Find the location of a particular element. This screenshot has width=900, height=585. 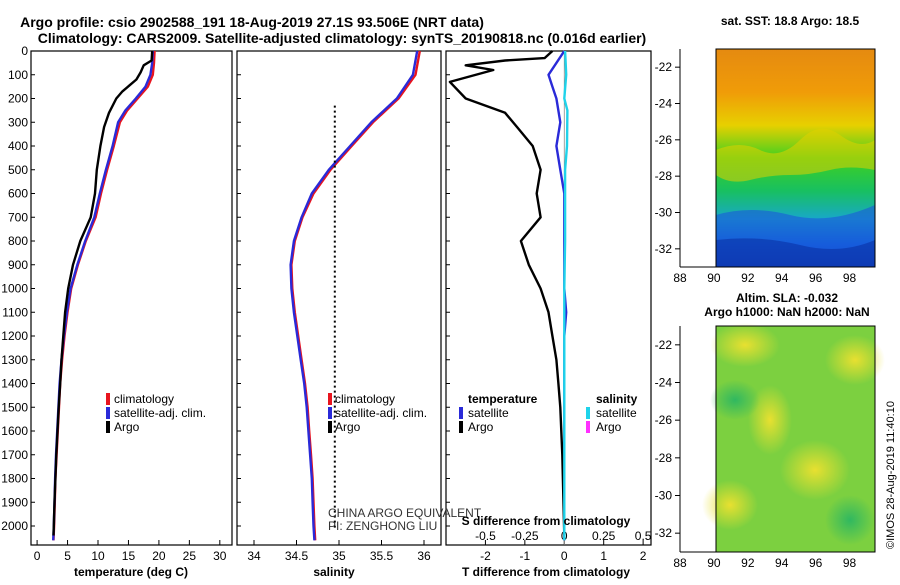

series-line-satellite-adj-clim- is located at coordinates (354, 295).